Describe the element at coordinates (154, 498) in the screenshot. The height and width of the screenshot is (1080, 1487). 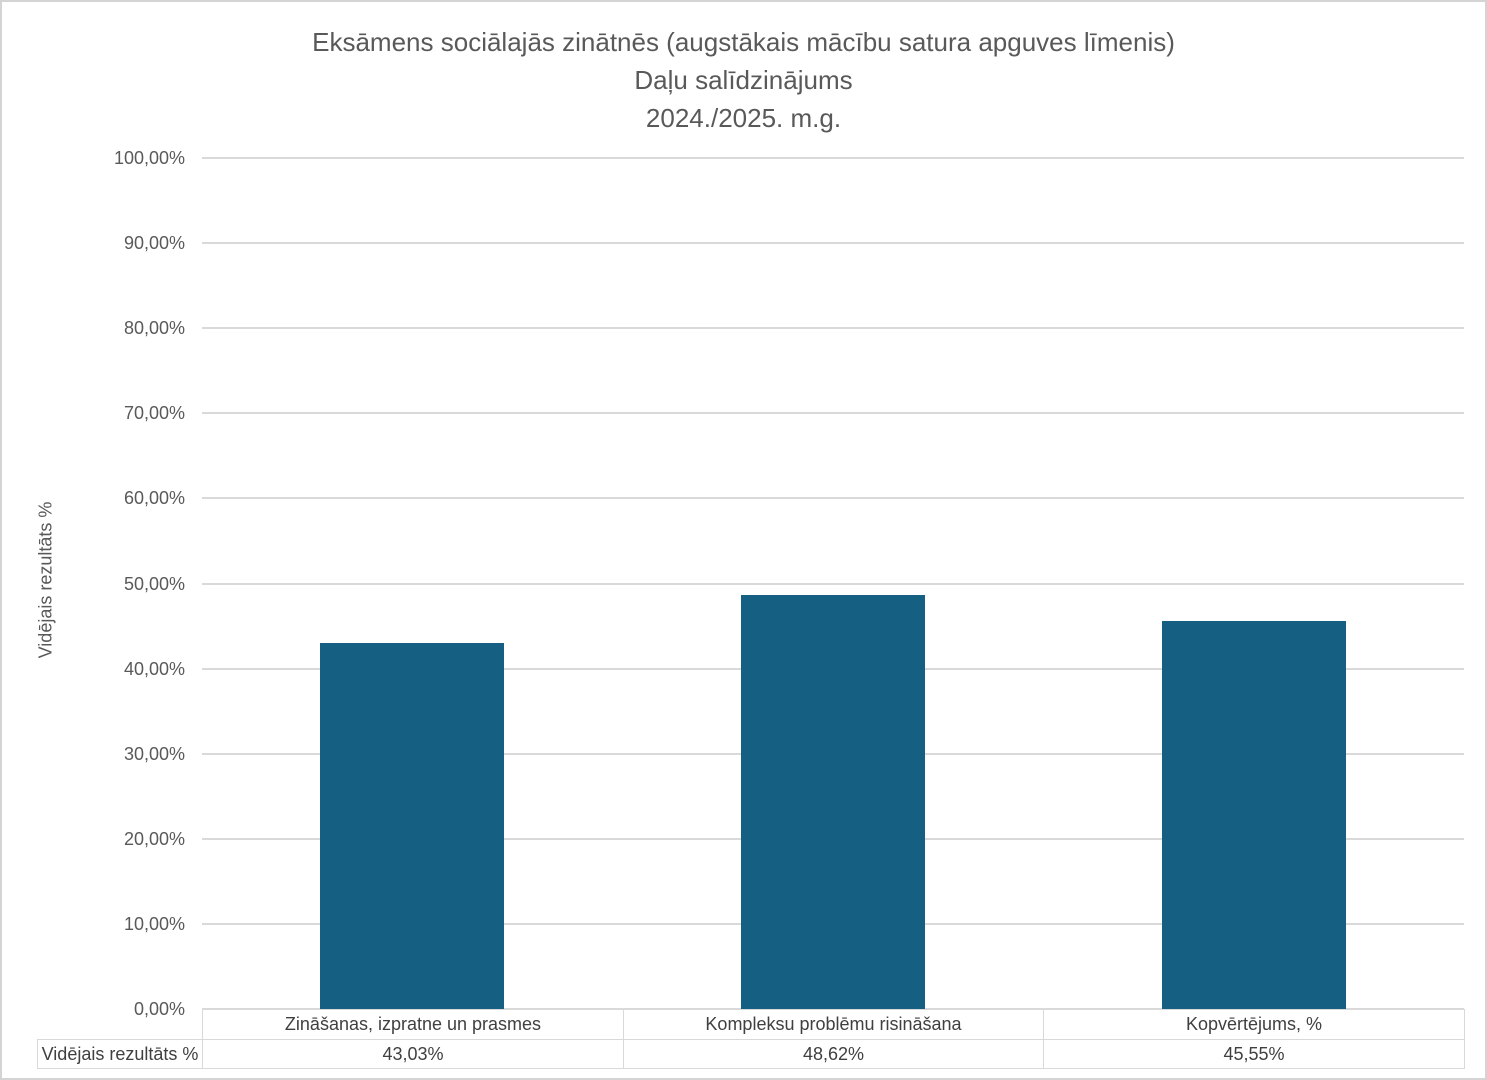
I see `y-tick-label: 60,00%` at that location.